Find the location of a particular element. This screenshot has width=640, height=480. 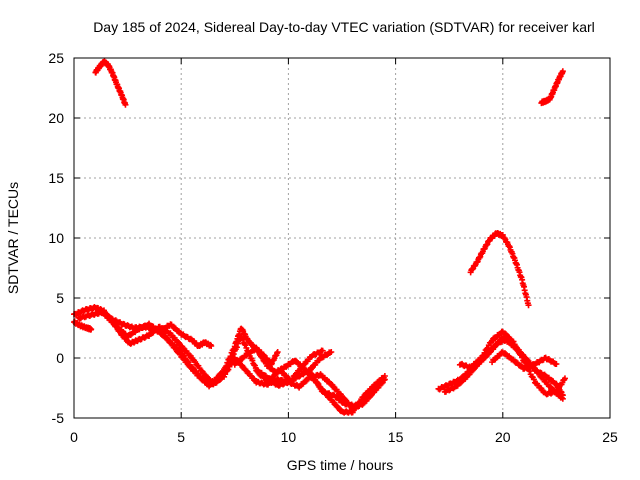

y-tick-label: 20 is located at coordinates (56, 118).